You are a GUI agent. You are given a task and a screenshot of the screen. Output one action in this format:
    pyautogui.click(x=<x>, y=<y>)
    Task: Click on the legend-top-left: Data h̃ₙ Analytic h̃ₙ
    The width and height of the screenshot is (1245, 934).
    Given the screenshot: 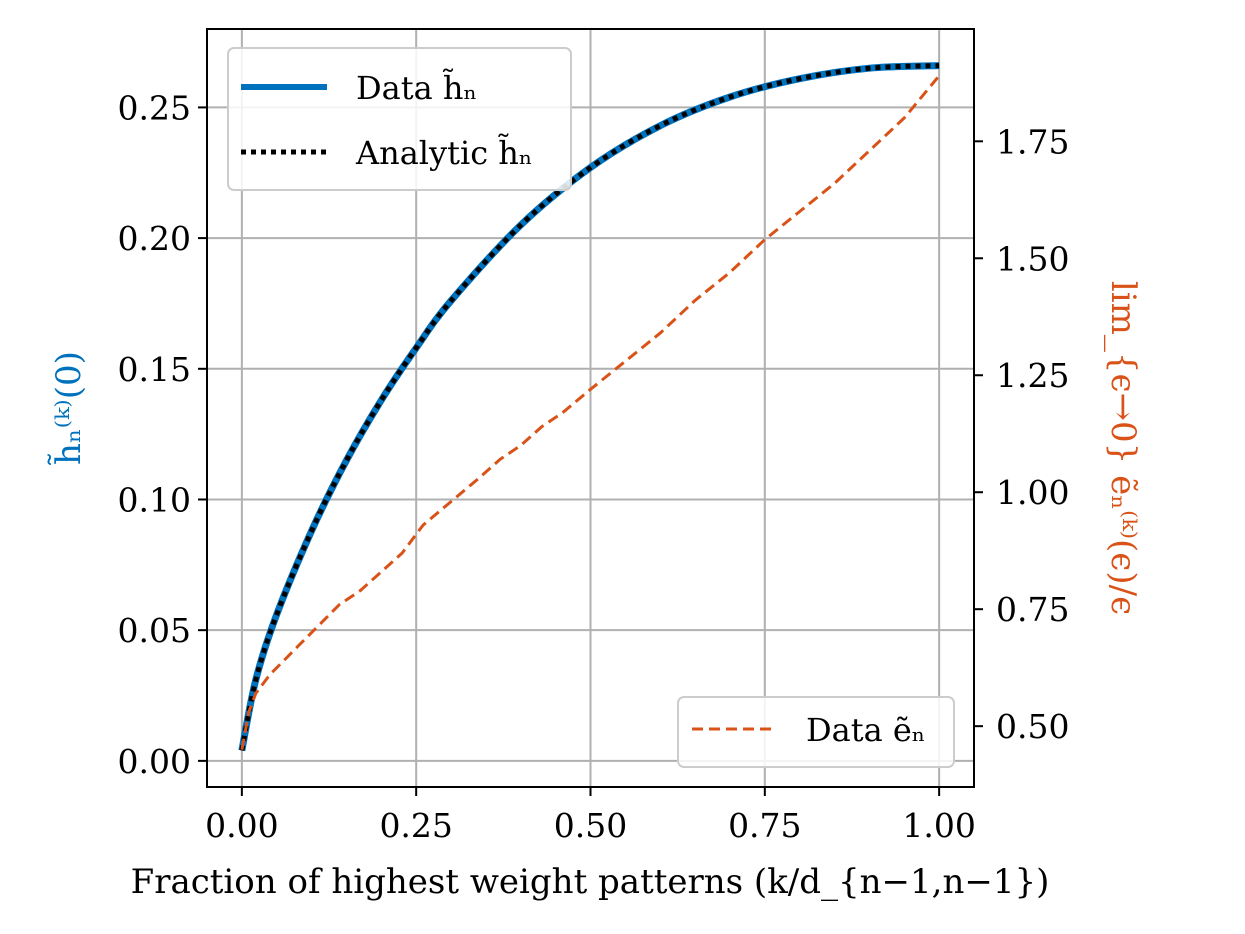 What is the action you would take?
    pyautogui.click(x=399, y=119)
    